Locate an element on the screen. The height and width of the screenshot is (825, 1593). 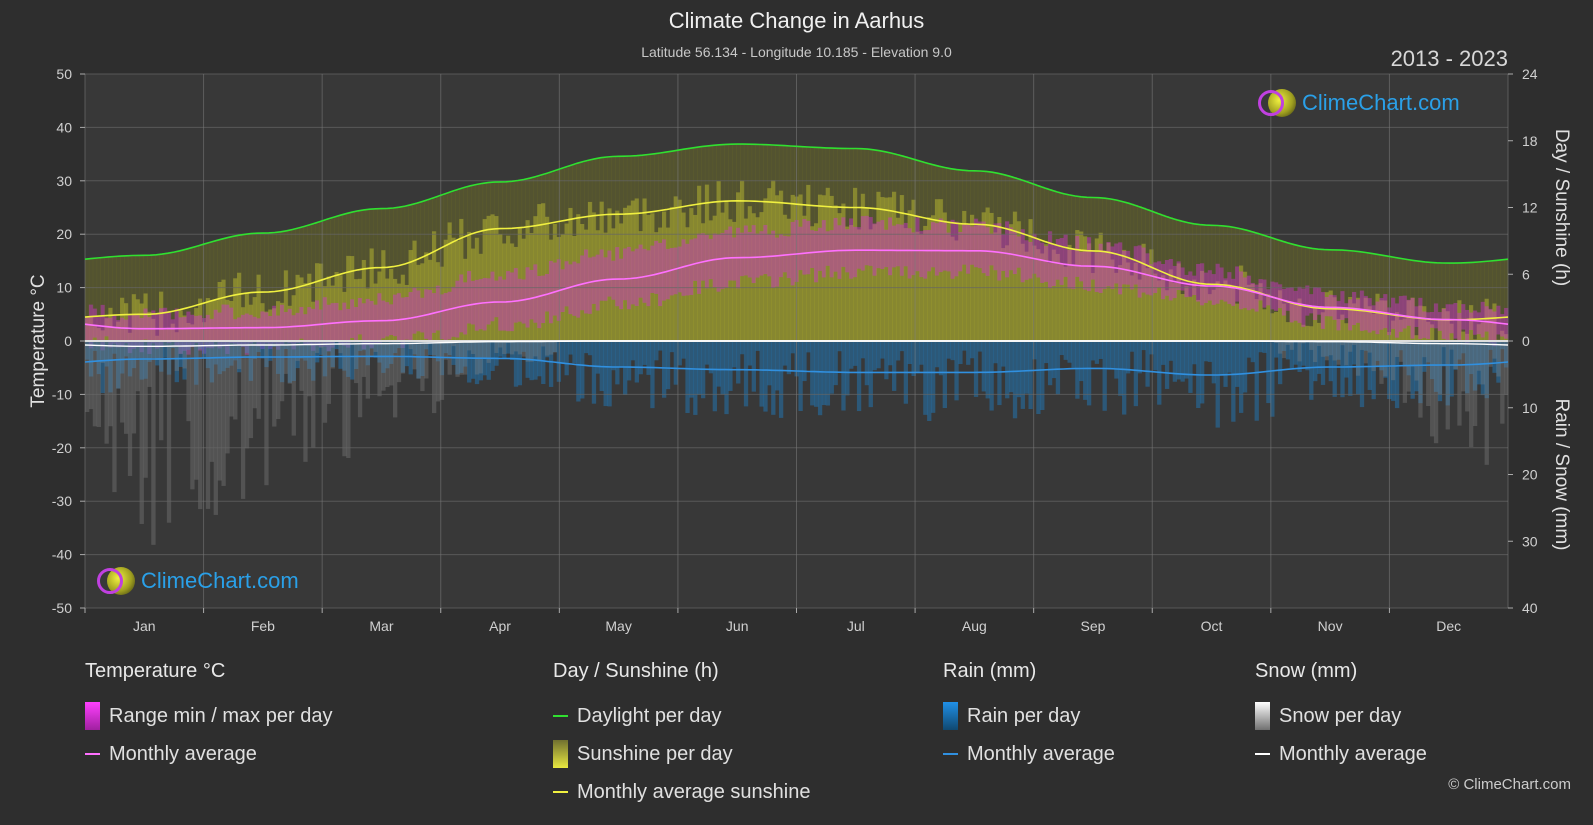
right-top-tick-label: 6 is located at coordinates (1526, 274).